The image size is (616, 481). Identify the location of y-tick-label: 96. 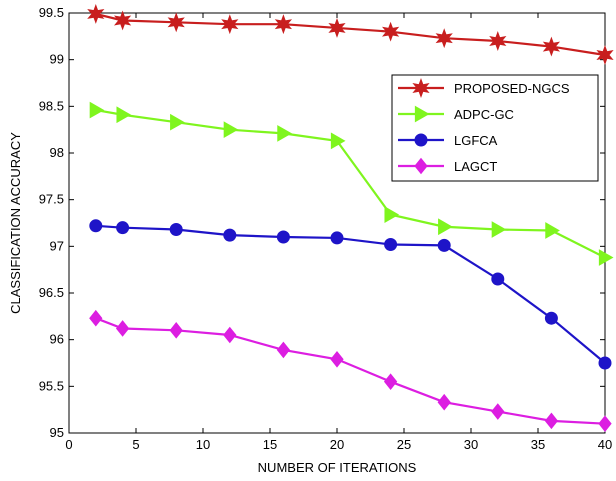
(57, 339).